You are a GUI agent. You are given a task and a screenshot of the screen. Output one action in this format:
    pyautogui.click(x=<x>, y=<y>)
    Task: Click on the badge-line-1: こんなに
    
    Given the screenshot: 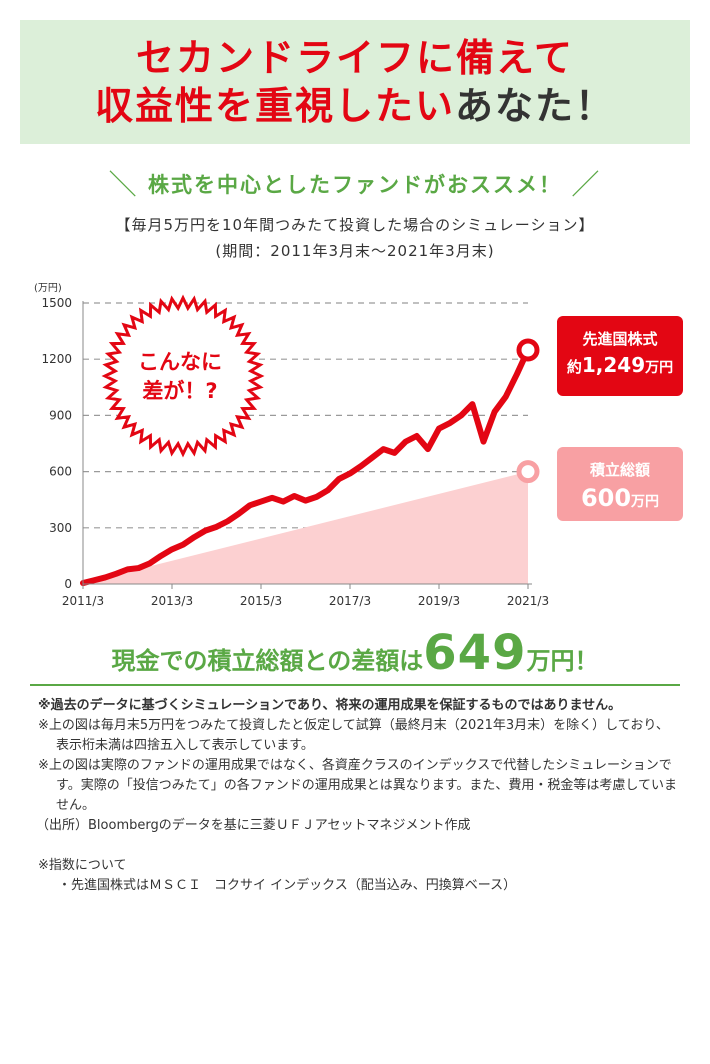 What is the action you would take?
    pyautogui.click(x=180, y=362)
    